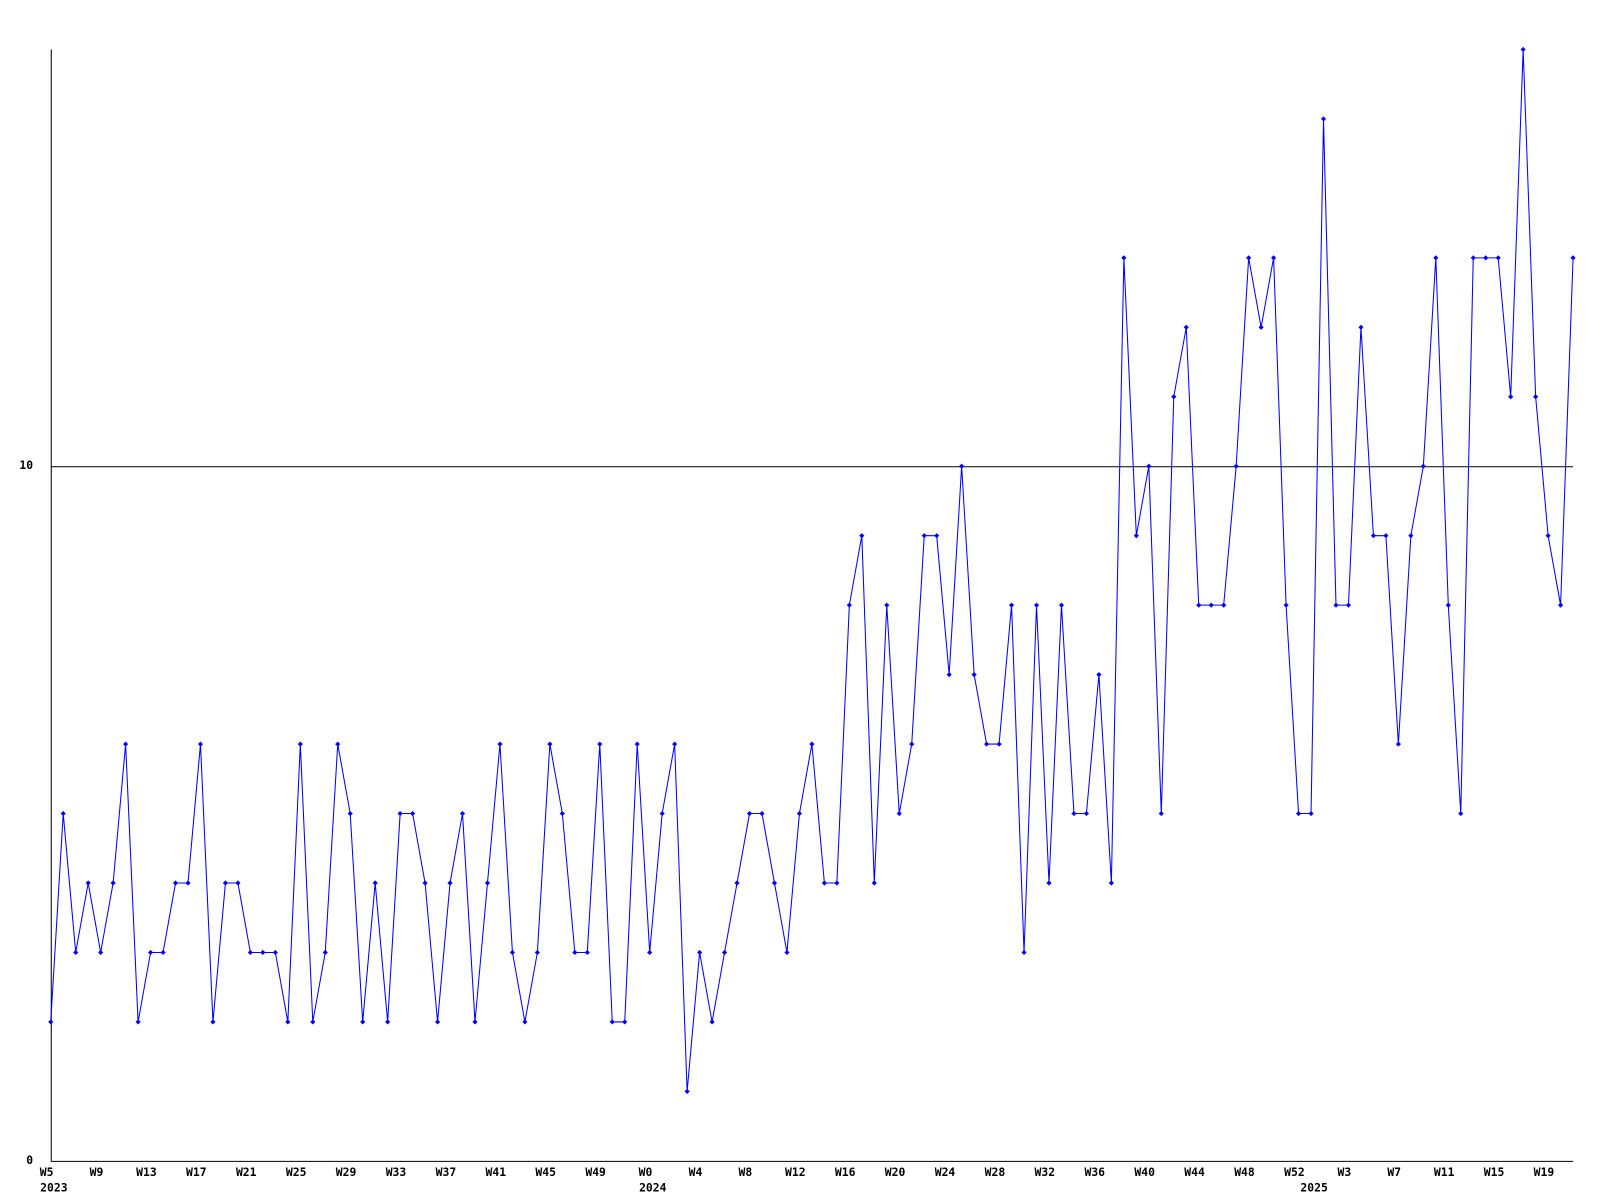  I want to click on x-tick-label: W48, so click(1244, 1172).